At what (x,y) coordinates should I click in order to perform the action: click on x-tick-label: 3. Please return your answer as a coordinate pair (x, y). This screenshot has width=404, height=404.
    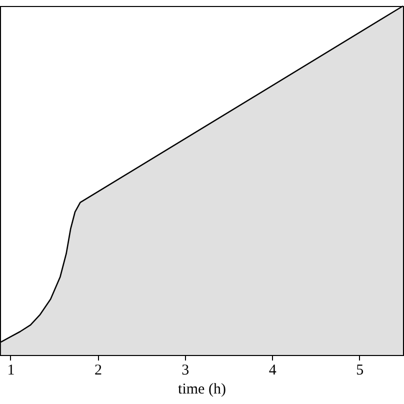
    Looking at the image, I should click on (186, 370).